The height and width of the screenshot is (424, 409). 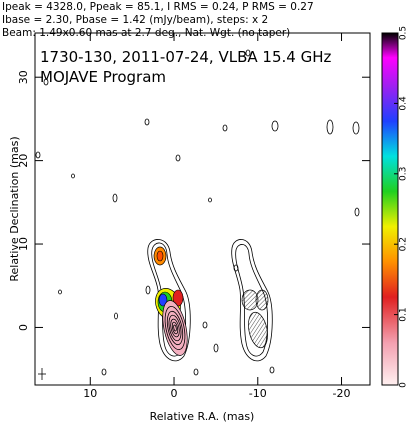 What do you see at coordinates (103, 77) in the screenshot?
I see `annotation: MOJAVE Program` at bounding box center [103, 77].